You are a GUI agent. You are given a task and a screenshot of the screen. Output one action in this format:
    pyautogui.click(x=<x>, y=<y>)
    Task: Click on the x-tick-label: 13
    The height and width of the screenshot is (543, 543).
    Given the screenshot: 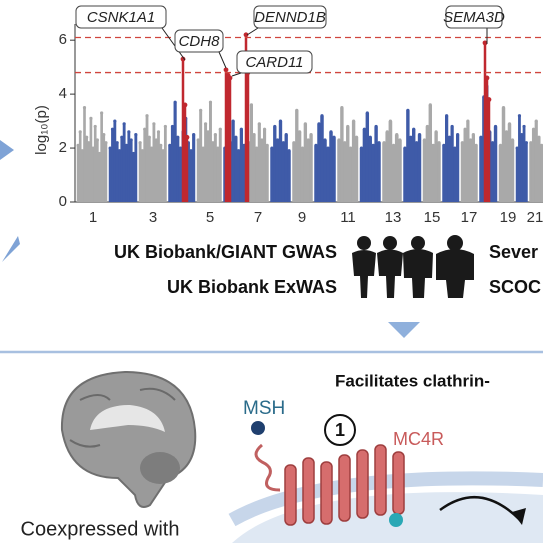 What is the action you would take?
    pyautogui.click(x=393, y=217)
    